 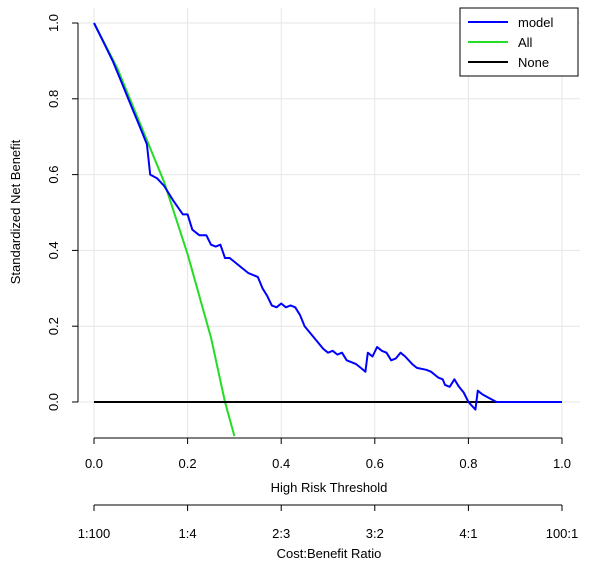 I want to click on x-tick-label: 0.0, so click(x=94, y=463).